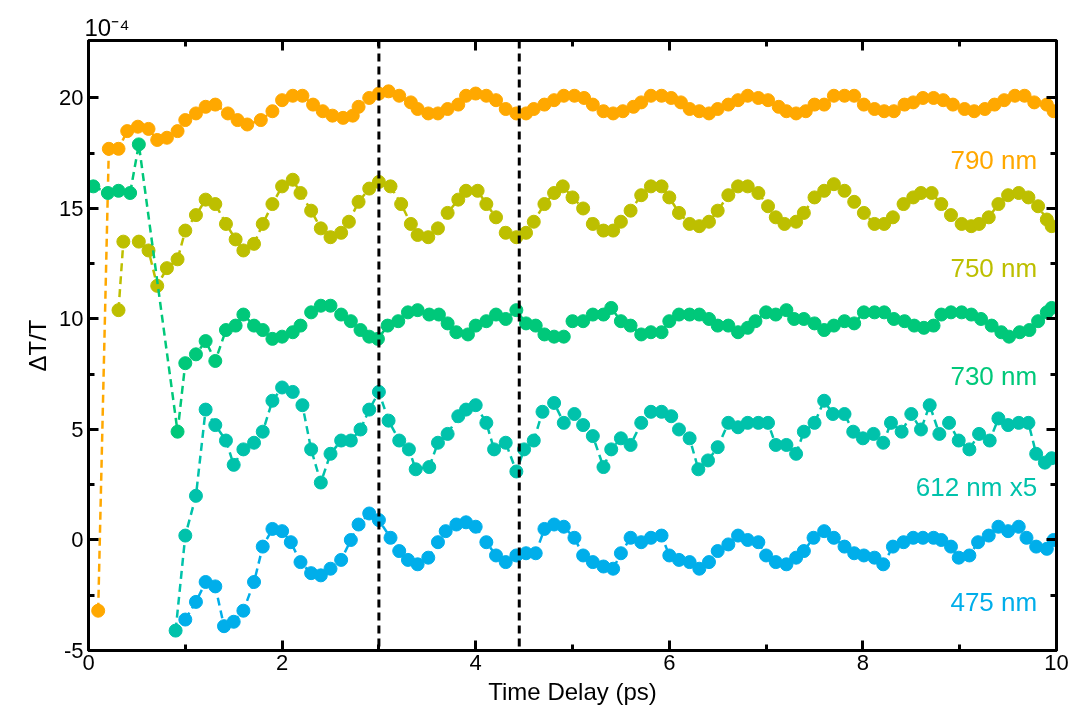 Image resolution: width=1076 pixels, height=720 pixels. I want to click on series-label: 750 nm, so click(994, 268).